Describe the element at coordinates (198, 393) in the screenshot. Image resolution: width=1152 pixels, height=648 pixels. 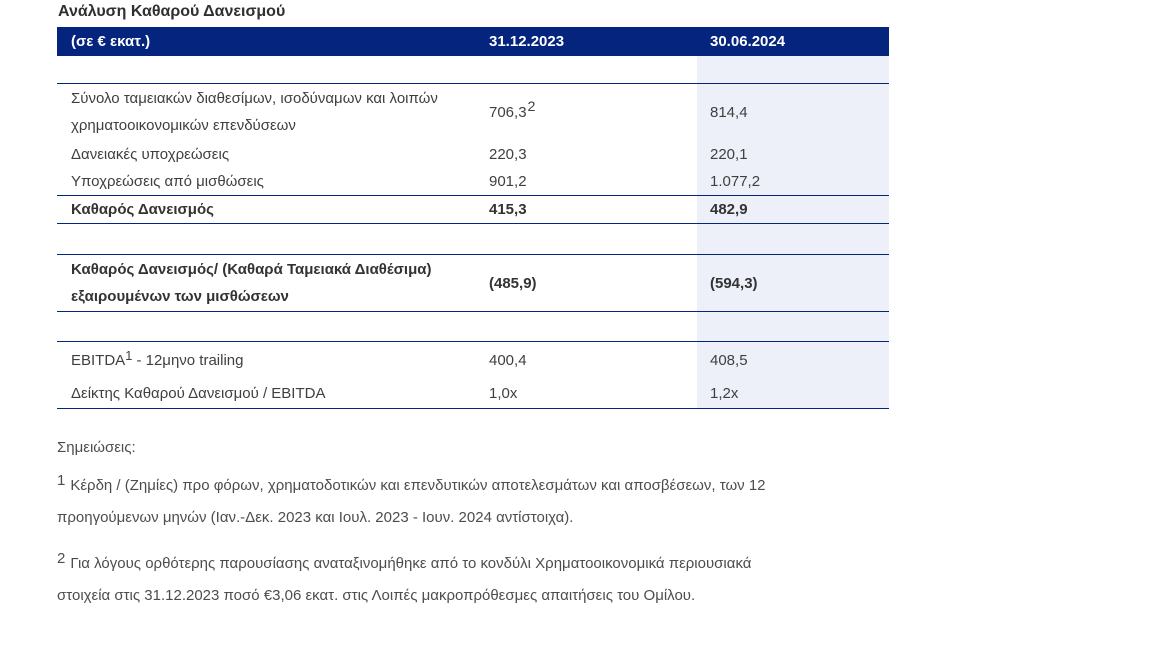
I see `row-label: Δείκτης Καθαρού Δανεισμού / EBITDA` at that location.